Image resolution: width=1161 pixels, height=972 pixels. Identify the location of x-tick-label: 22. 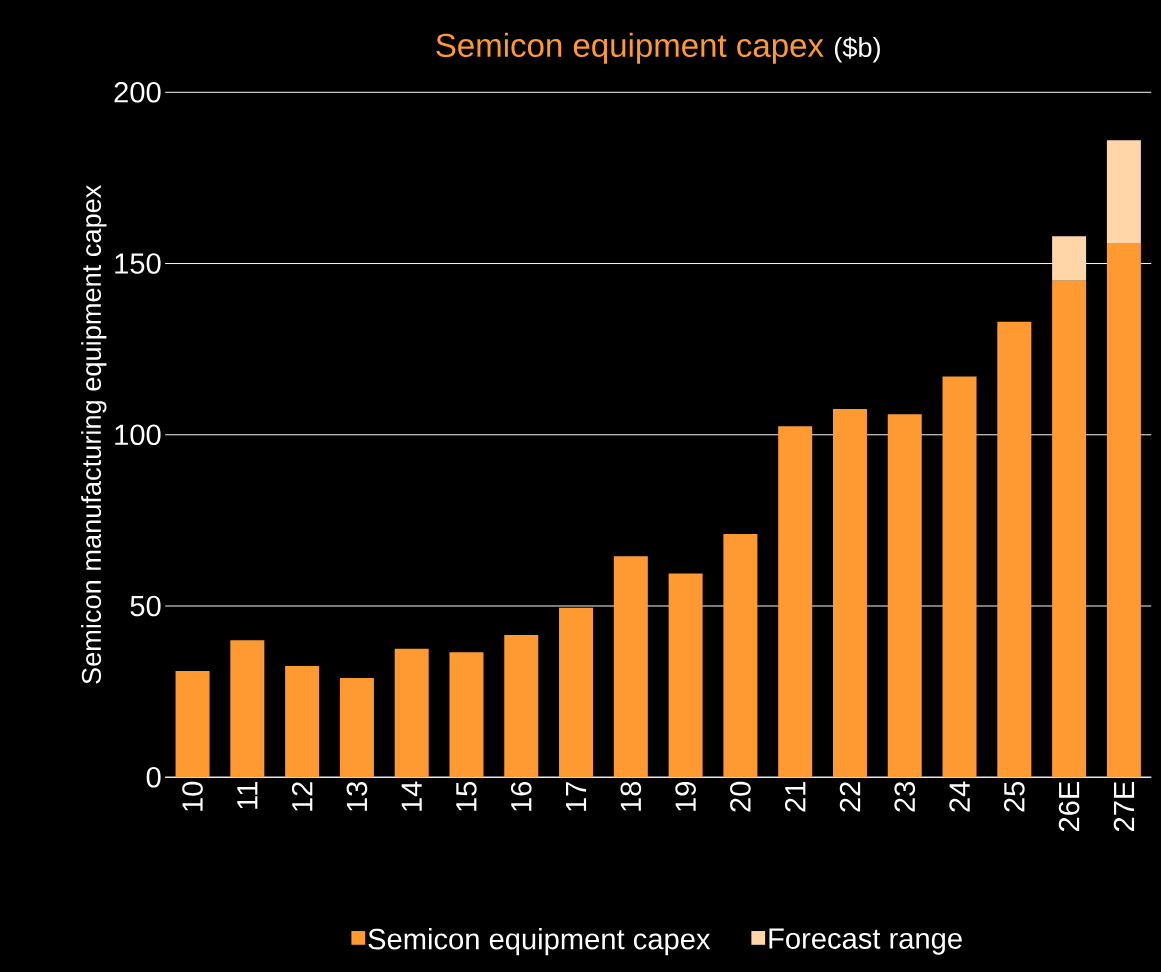
(850, 797).